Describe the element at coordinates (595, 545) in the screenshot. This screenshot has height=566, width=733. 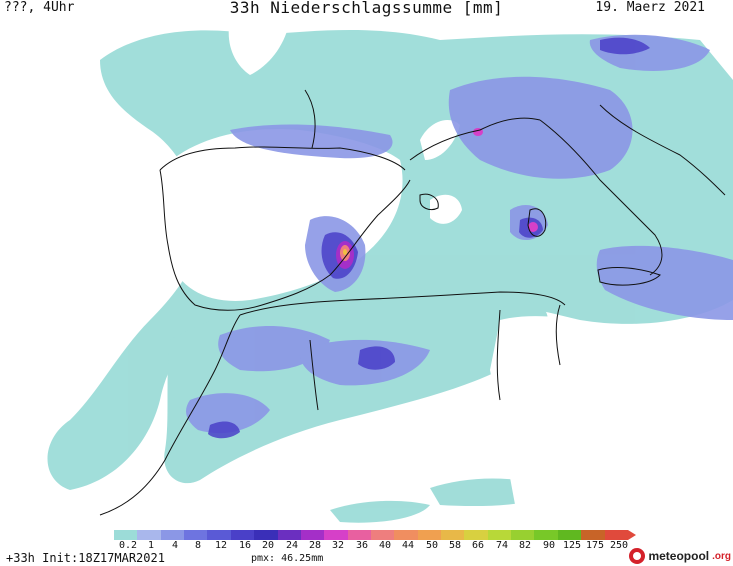
I see `scale-tick: 175` at that location.